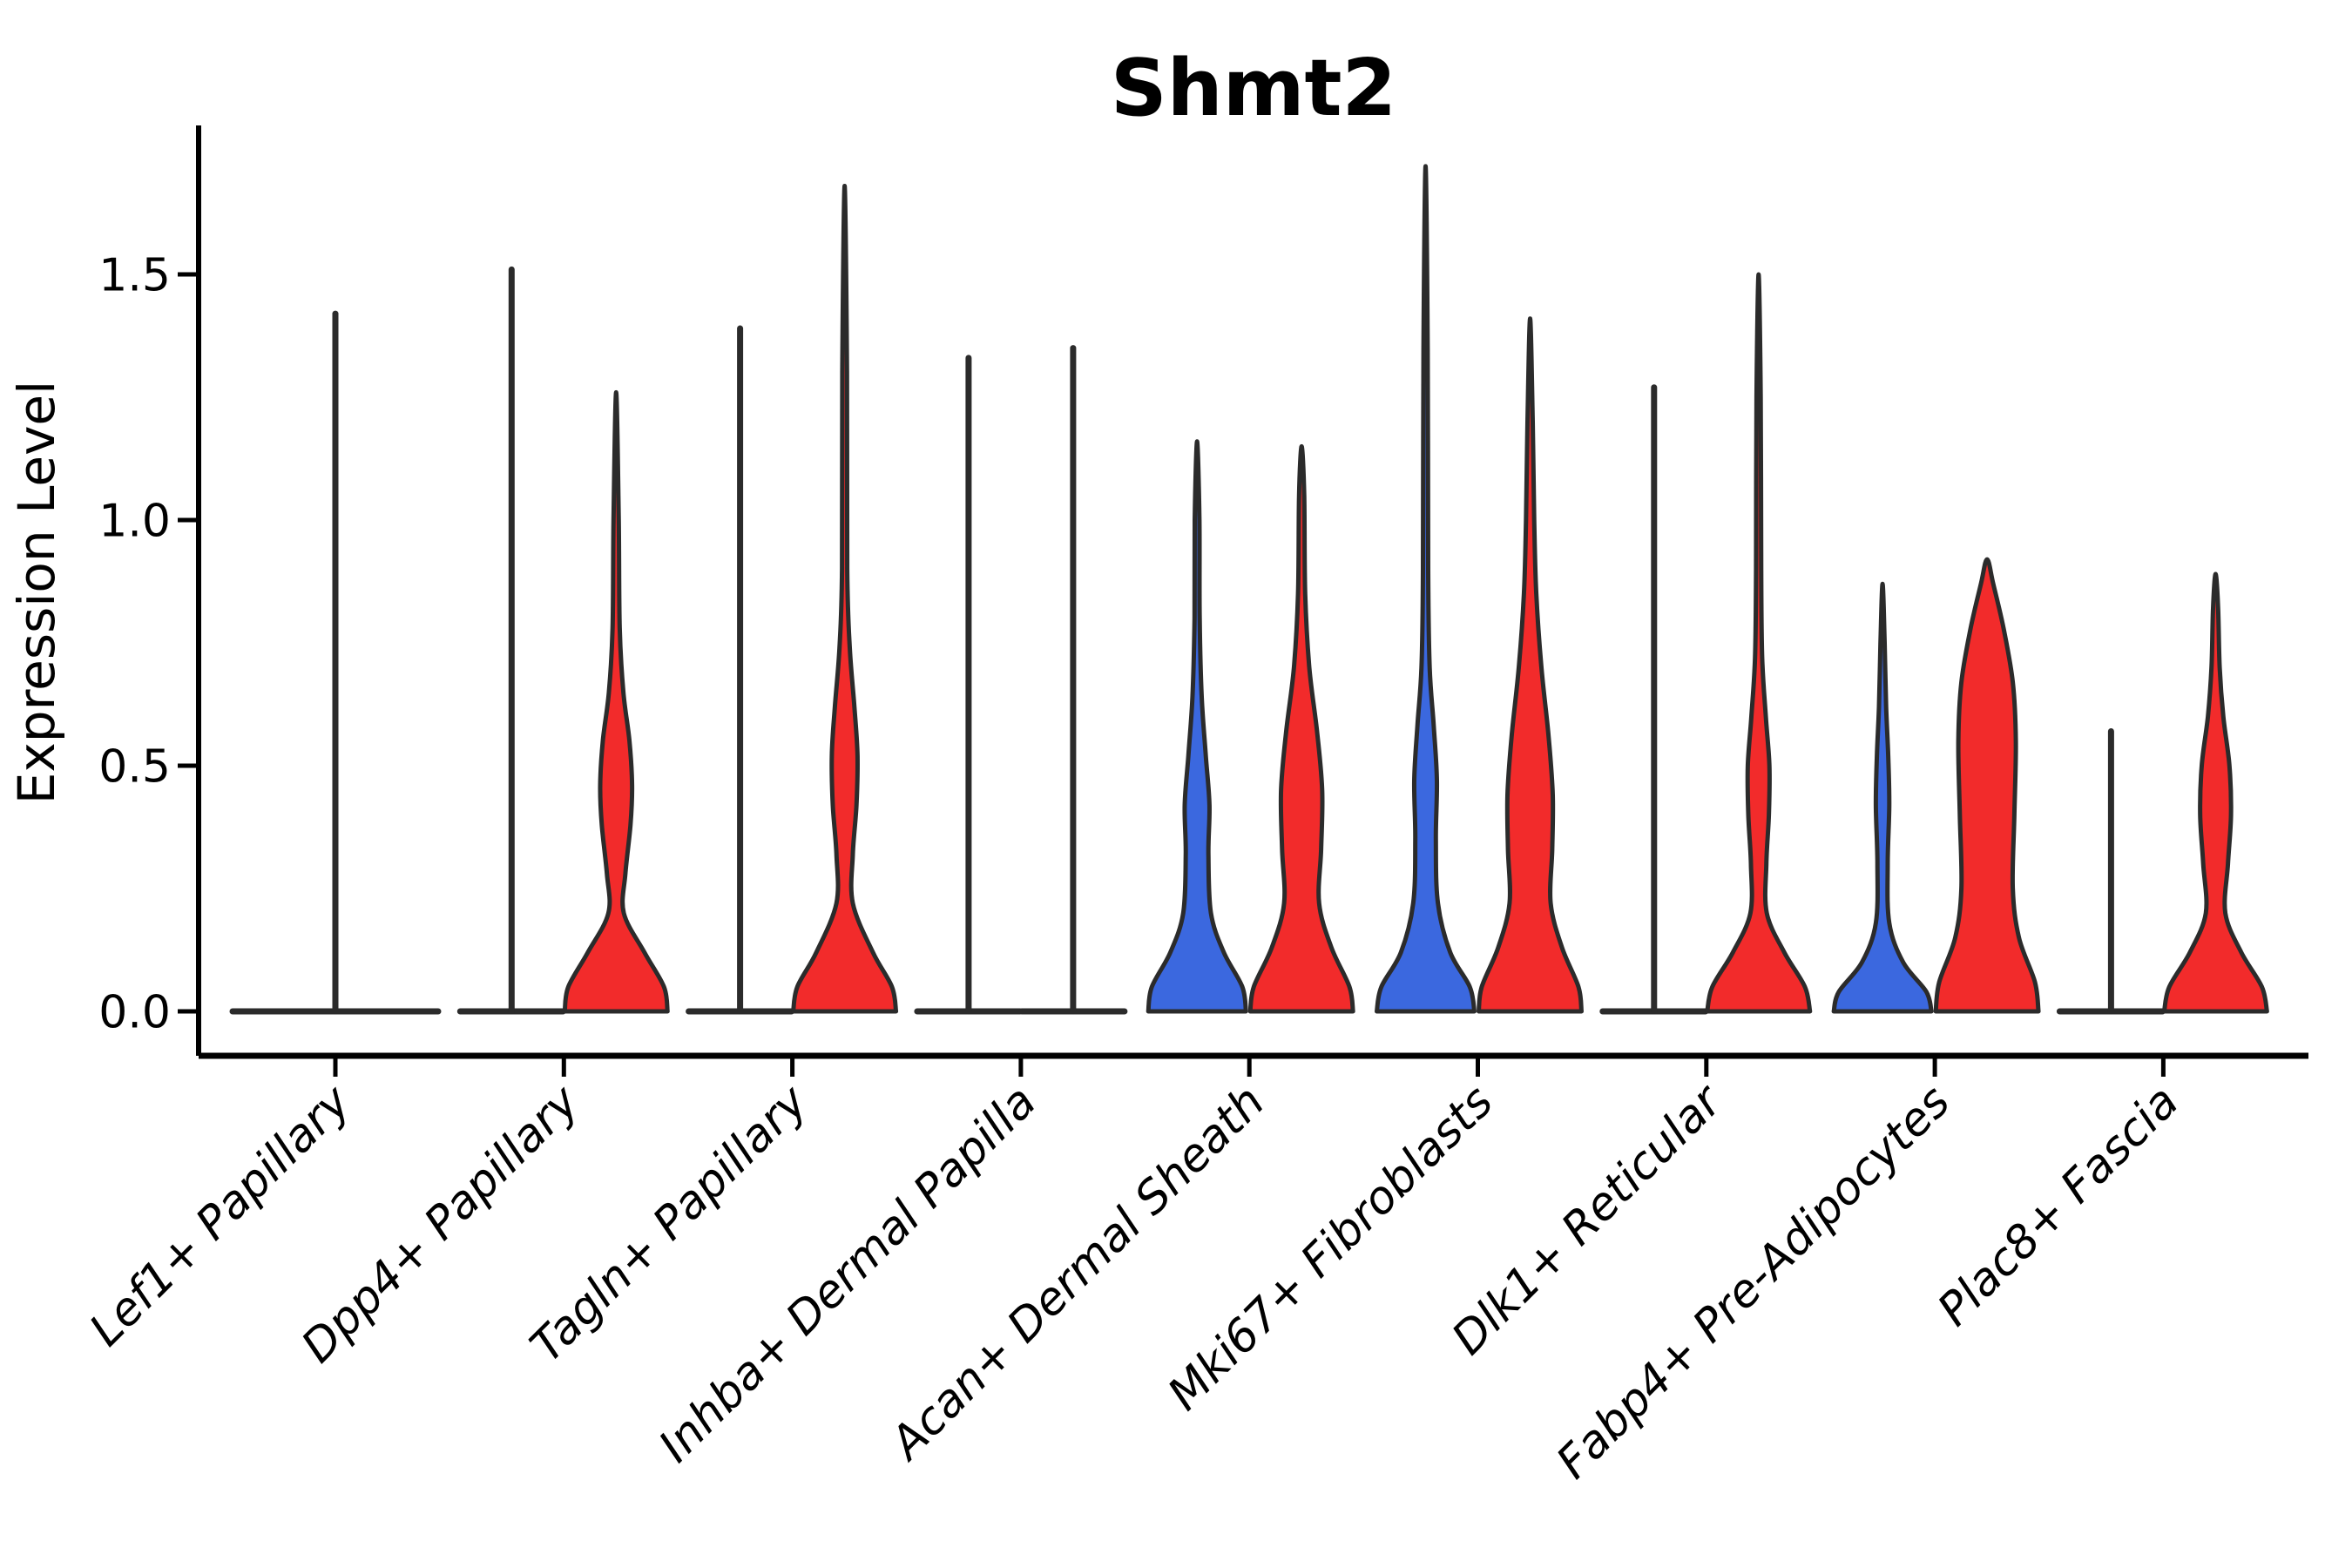 The image size is (2352, 1568). Describe the element at coordinates (1883, 797) in the screenshot. I see `violin-8-left-blue` at that location.